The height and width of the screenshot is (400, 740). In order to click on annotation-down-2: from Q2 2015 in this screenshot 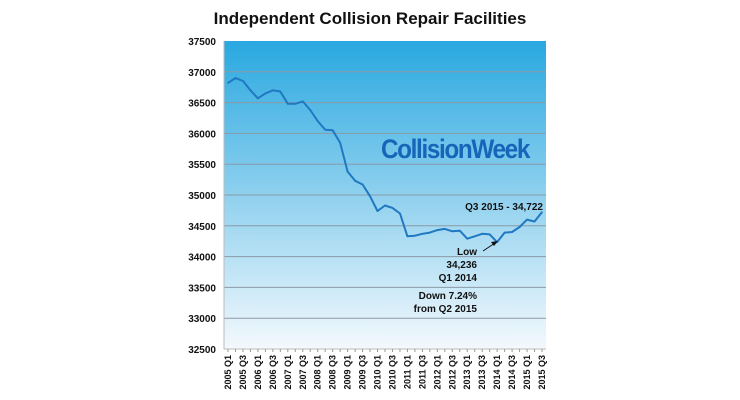, I will do `click(446, 309)`.